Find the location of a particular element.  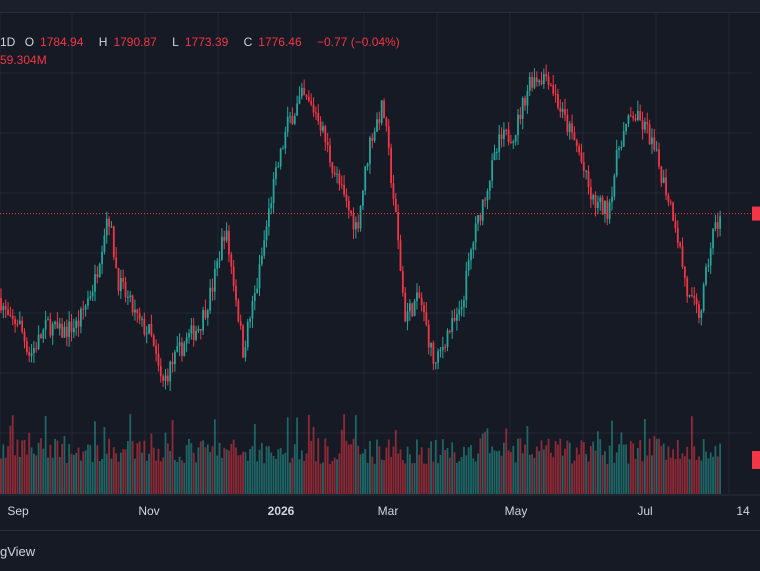

brand-logo-text: gView is located at coordinates (18, 551).